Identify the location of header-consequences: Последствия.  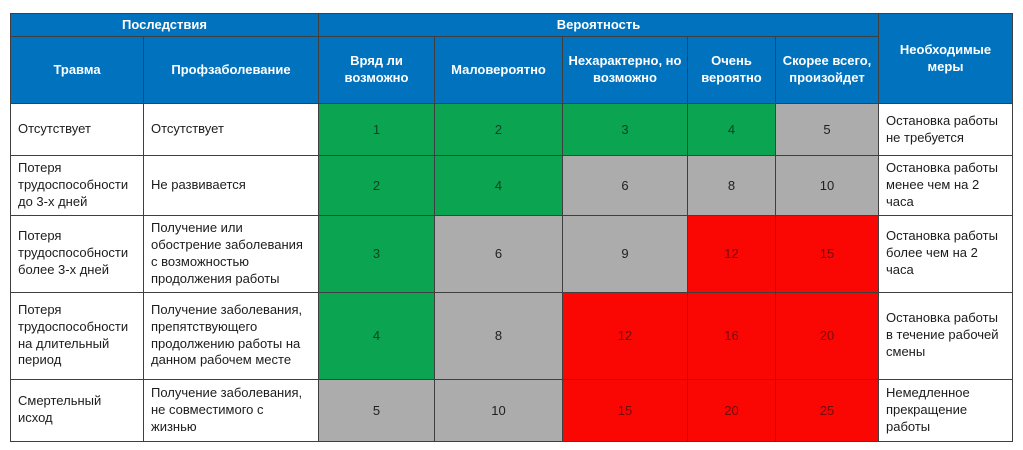
(164, 25).